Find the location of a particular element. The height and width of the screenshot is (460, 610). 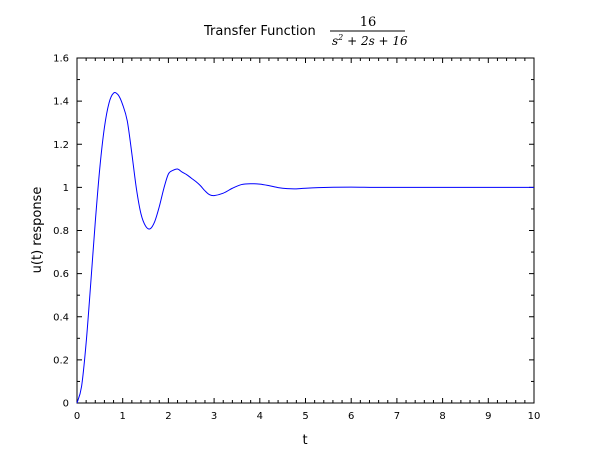

x-tick-label: 2 is located at coordinates (168, 416).